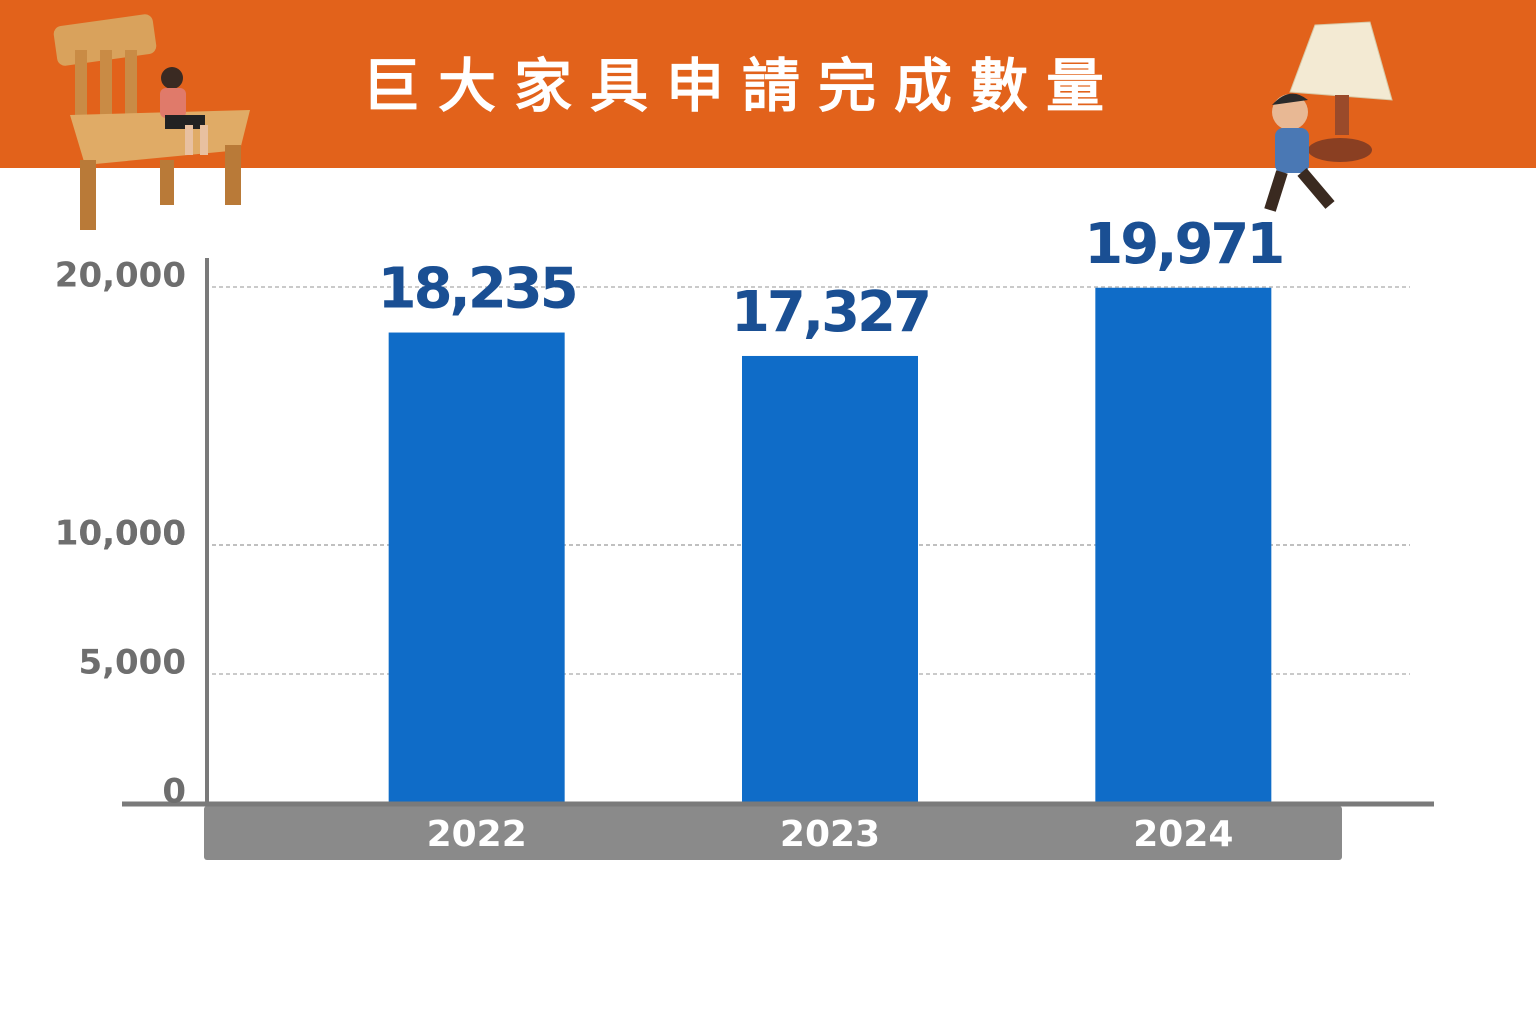 This screenshot has height=1024, width=1536. What do you see at coordinates (1183, 834) in the screenshot?
I see `x-tick-label: 2024` at bounding box center [1183, 834].